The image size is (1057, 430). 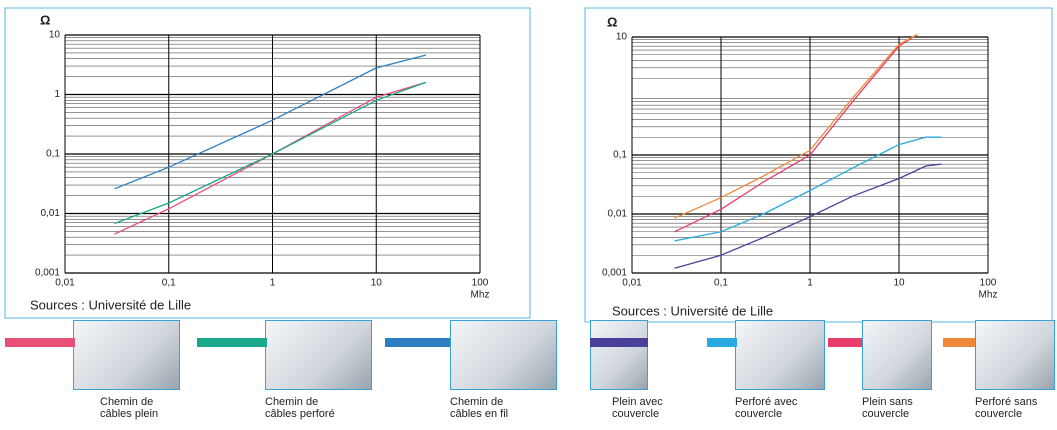 I want to click on legend-label: Perforé avec couvercle, so click(x=766, y=408).